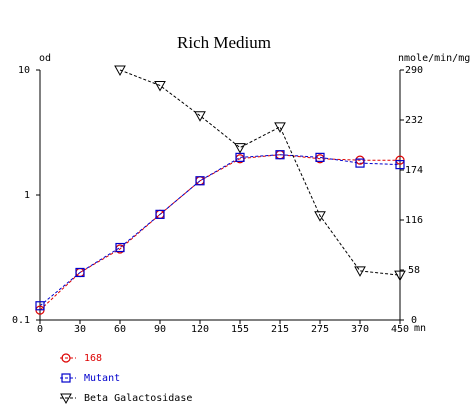  Describe the element at coordinates (200, 329) in the screenshot. I see `x-tick-label: 120` at that location.